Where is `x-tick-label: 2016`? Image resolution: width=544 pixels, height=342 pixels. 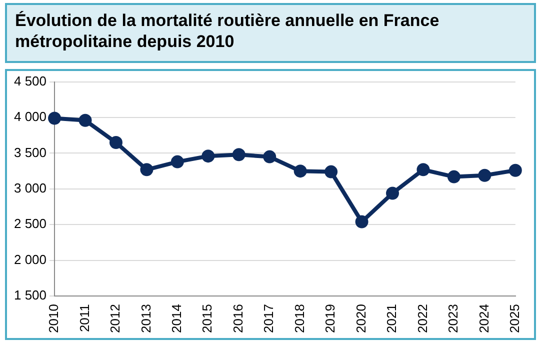 x-tick-label: 2016 is located at coordinates (238, 318).